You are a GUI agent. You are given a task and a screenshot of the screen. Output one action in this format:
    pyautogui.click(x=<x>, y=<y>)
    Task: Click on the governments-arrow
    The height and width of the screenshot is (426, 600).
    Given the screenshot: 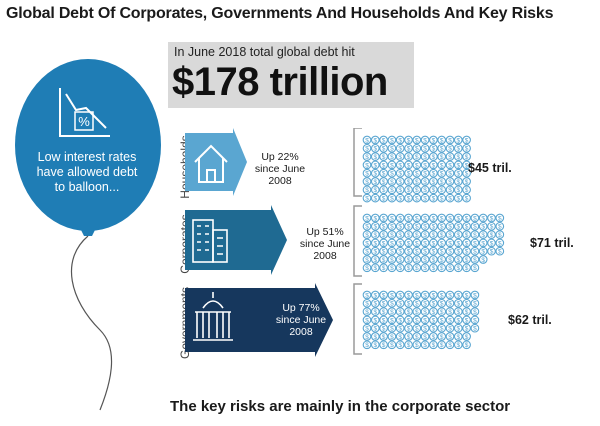 What is the action you would take?
    pyautogui.click(x=259, y=320)
    